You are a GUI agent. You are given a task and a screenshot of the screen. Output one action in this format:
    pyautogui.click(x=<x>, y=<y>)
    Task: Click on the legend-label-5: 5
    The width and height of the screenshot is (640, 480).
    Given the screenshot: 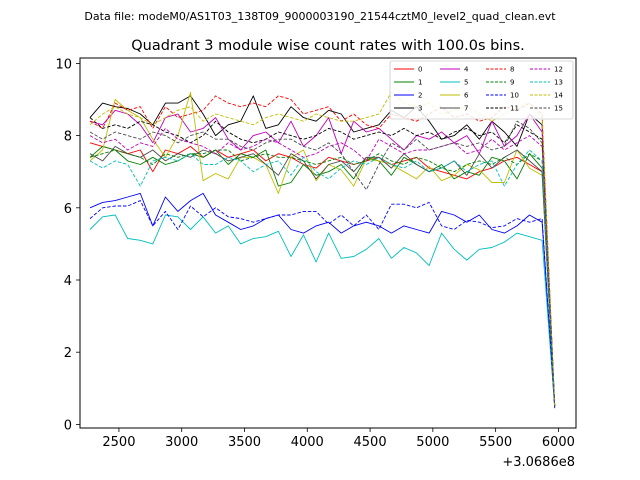 What is the action you would take?
    pyautogui.click(x=466, y=83)
    